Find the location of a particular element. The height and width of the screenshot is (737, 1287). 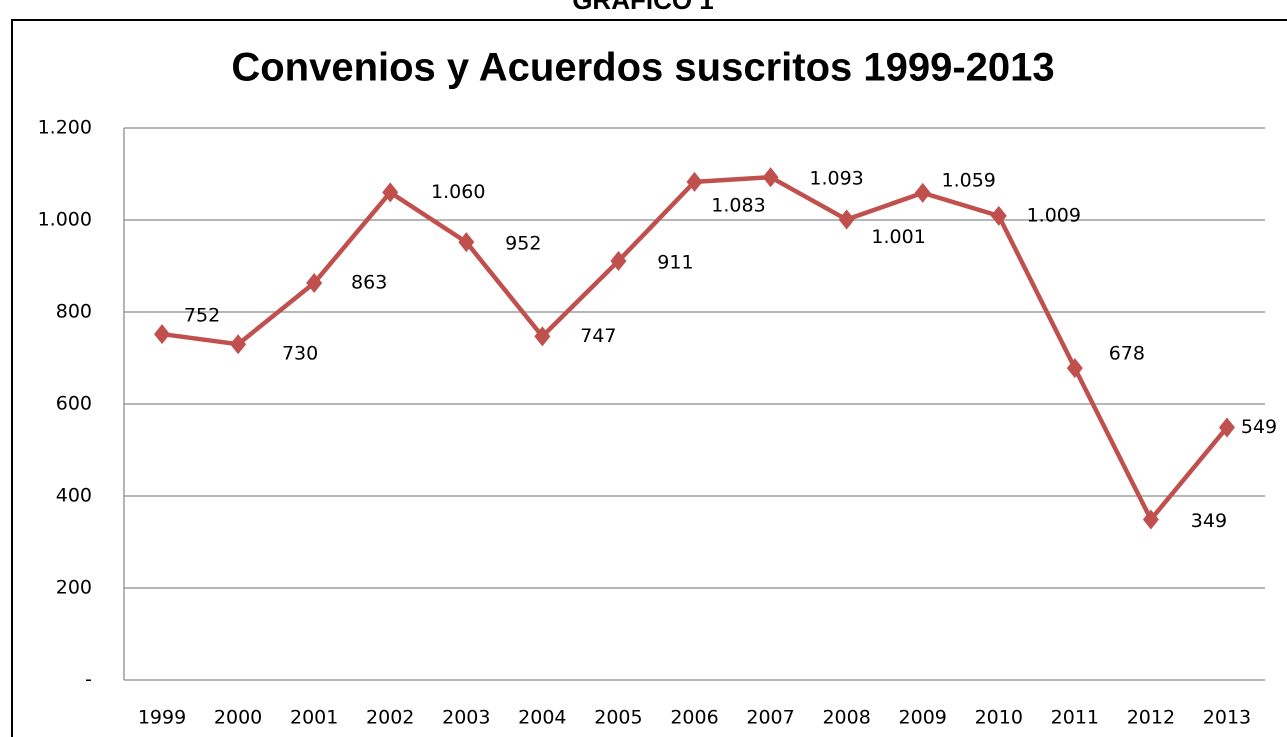

x-tick-label: 2005 is located at coordinates (618, 718).